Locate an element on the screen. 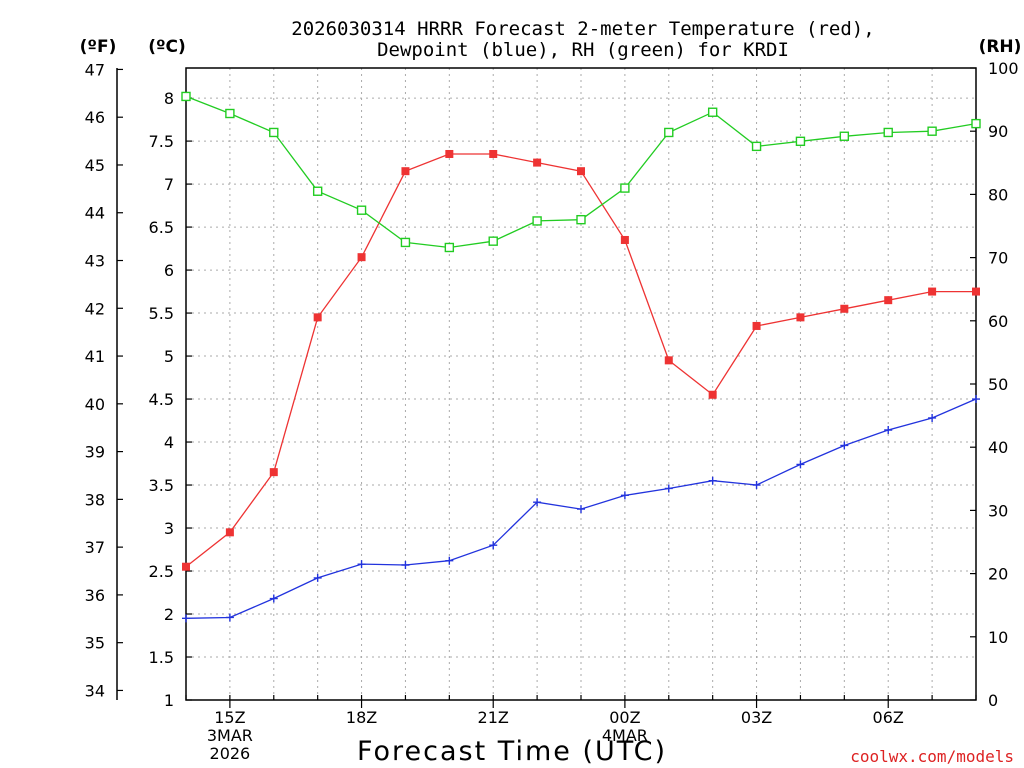  right-axis-unit-rh: (RH) is located at coordinates (1000, 47).